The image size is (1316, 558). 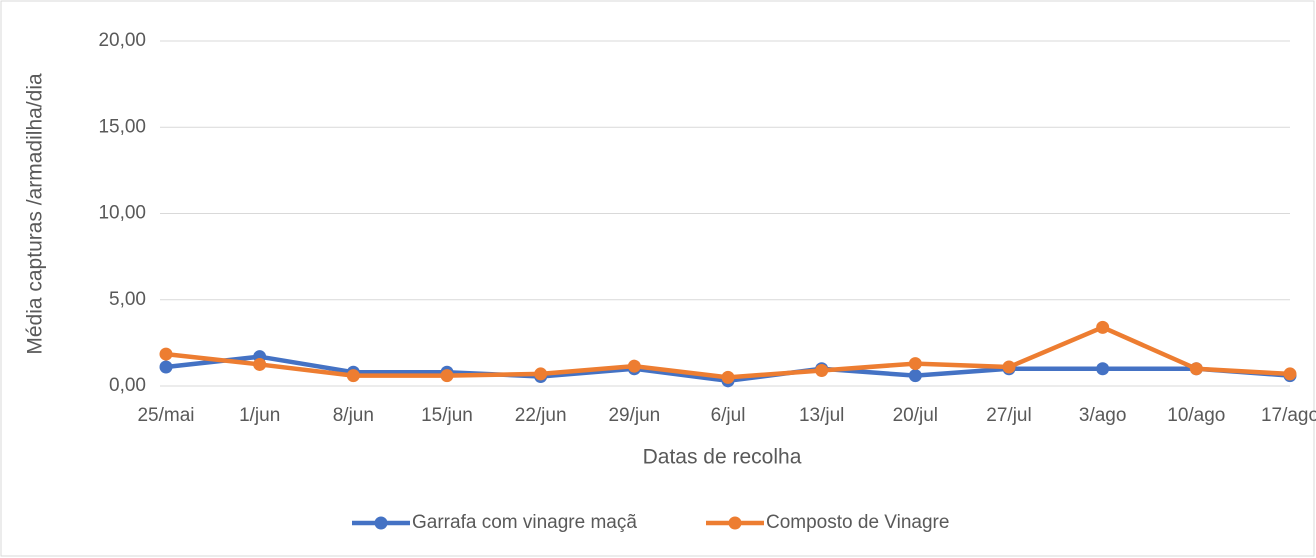 I want to click on x-tick-label: 6/jul, so click(x=728, y=415).